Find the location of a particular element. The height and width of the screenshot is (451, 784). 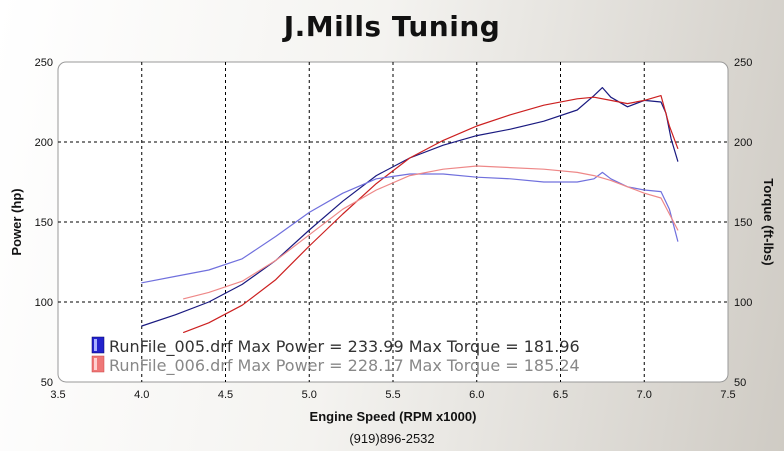

x-axis-ticks: 3.5 4.0 4.5 5.0 5.5 6.0 6.5 7.0 7.5 is located at coordinates (392, 395).